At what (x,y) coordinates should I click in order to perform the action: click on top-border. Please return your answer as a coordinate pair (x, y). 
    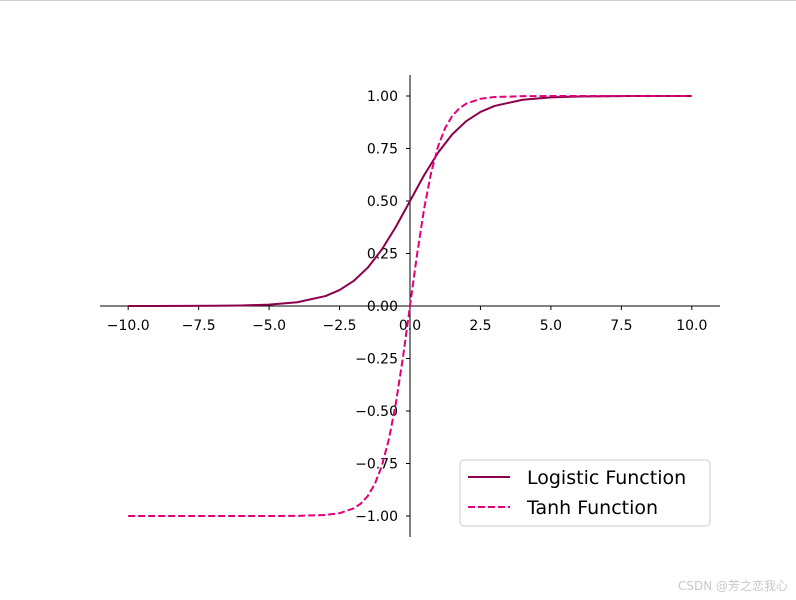
    Looking at the image, I should click on (398, 0).